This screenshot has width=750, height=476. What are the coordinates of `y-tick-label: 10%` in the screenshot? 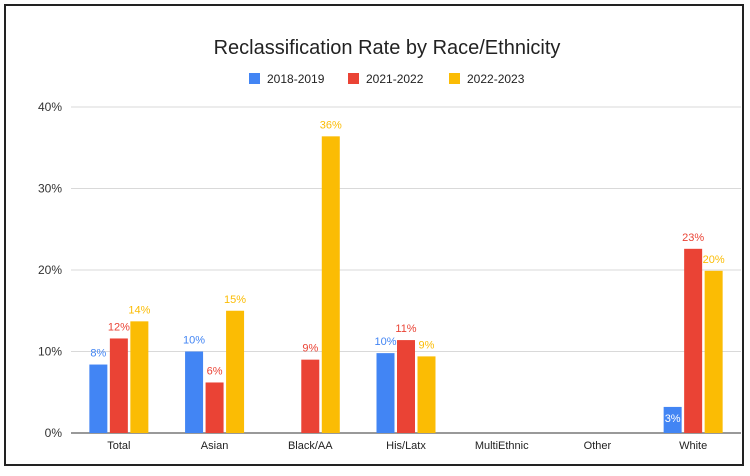 It's located at (50, 352).